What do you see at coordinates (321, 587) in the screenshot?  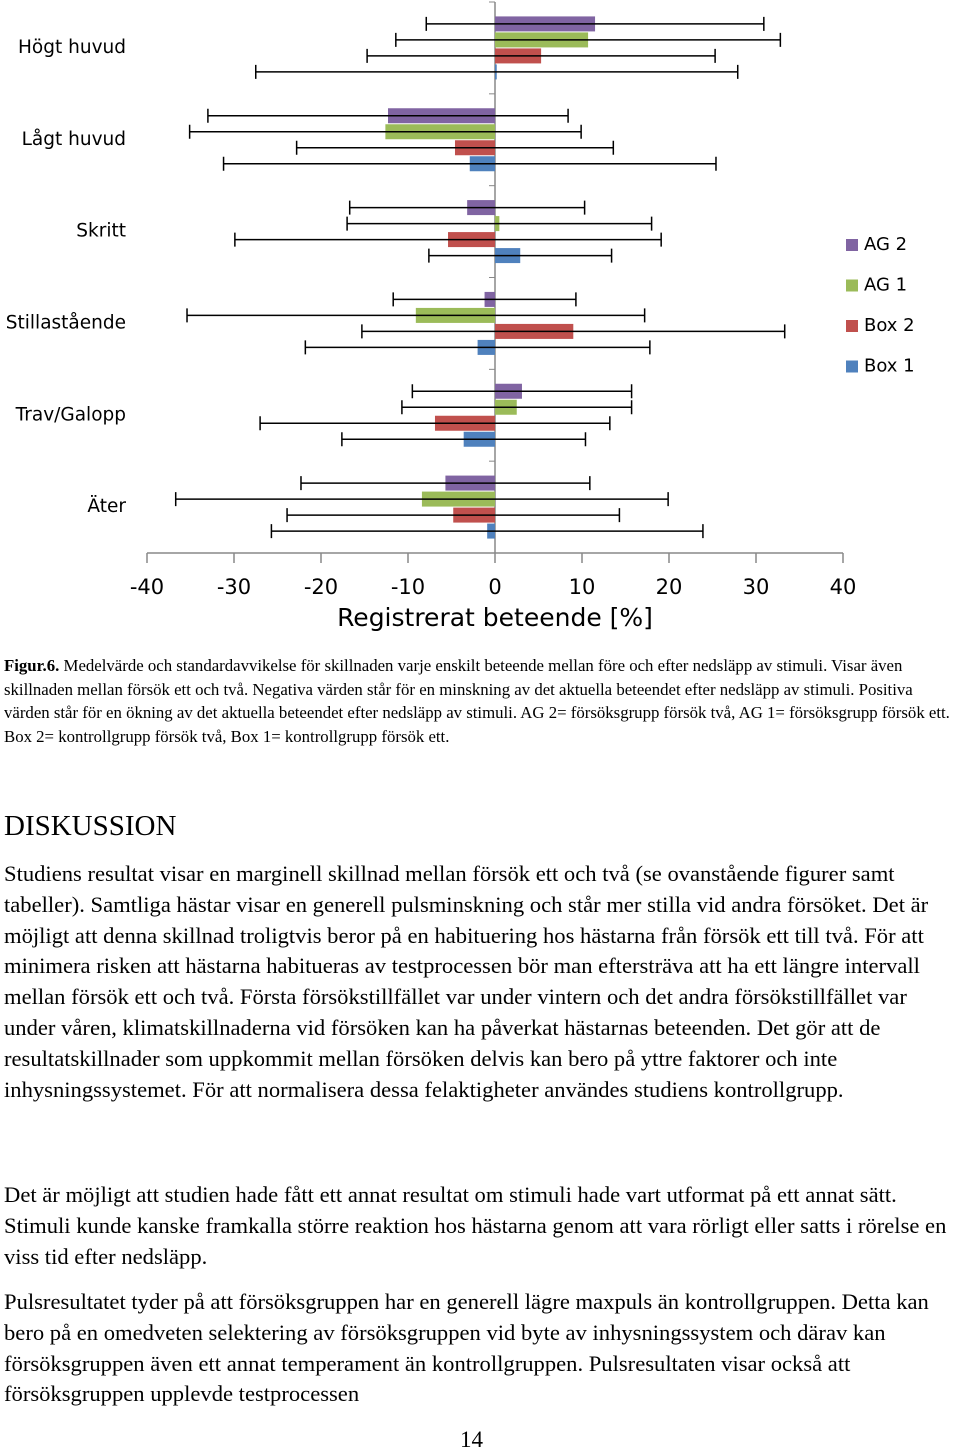 I see `x-tick-label: -20` at bounding box center [321, 587].